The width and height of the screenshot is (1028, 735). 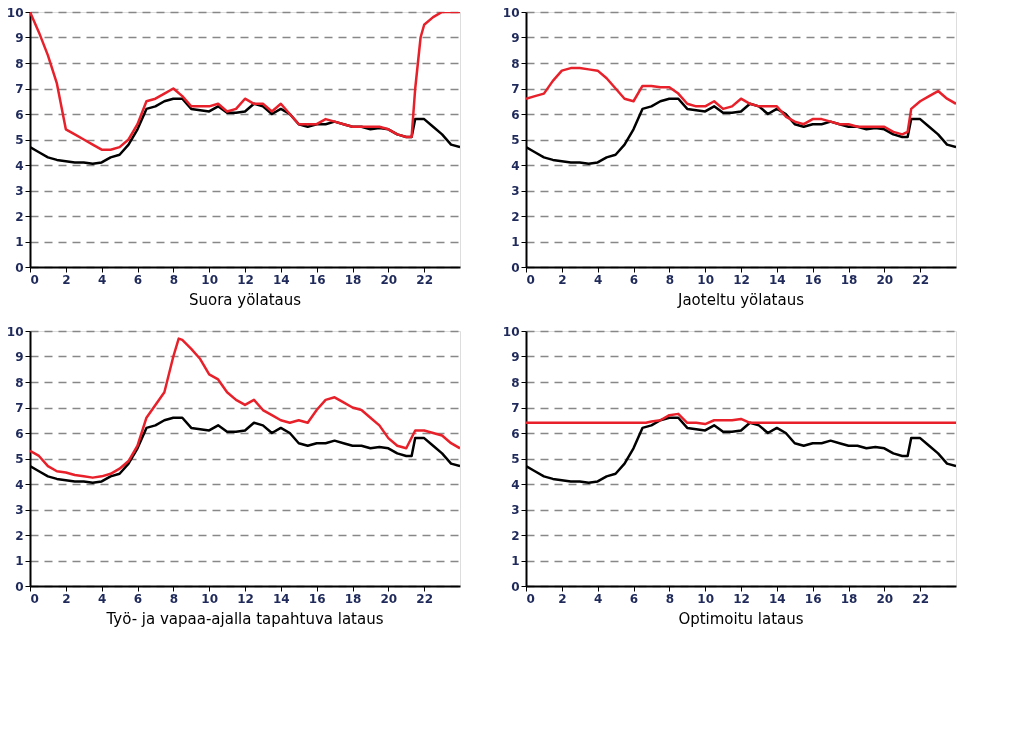 What do you see at coordinates (244, 619) in the screenshot?
I see `text: Työ- ja vapaa-ajalla tapahtuva lataus` at bounding box center [244, 619].